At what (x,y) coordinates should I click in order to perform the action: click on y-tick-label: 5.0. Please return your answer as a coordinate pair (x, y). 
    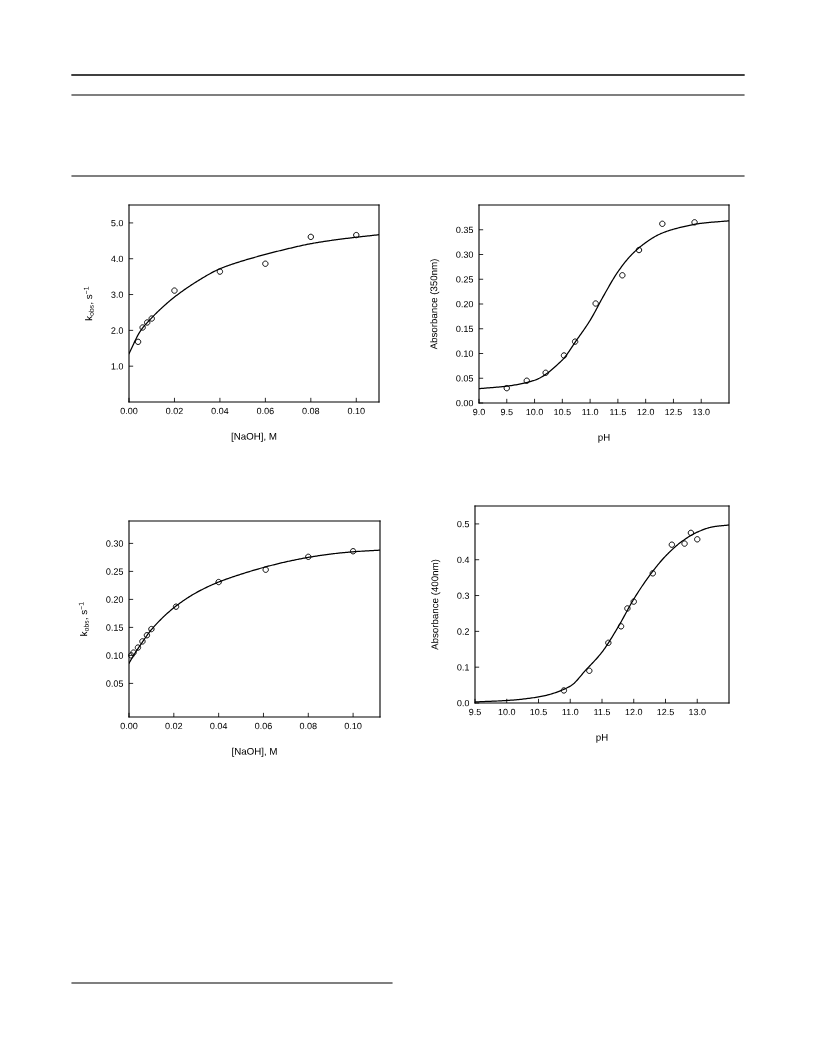
    Looking at the image, I should click on (117, 223).